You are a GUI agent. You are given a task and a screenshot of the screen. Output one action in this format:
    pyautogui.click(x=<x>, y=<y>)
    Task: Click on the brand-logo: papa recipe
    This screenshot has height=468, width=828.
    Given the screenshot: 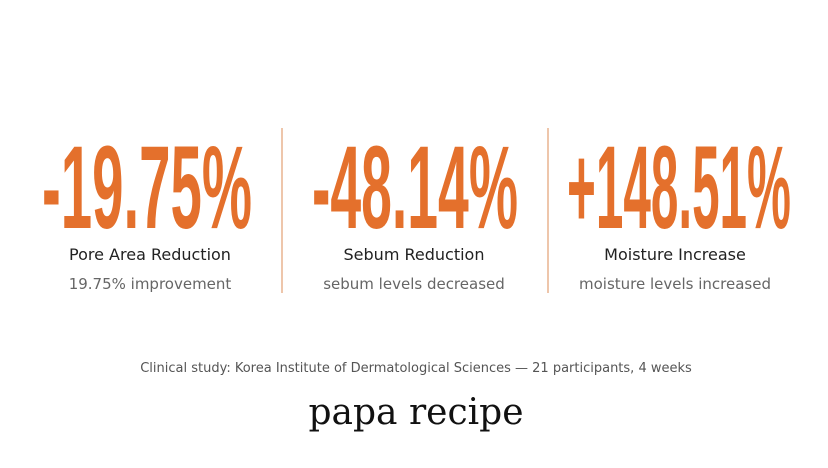 What is the action you would take?
    pyautogui.click(x=416, y=412)
    